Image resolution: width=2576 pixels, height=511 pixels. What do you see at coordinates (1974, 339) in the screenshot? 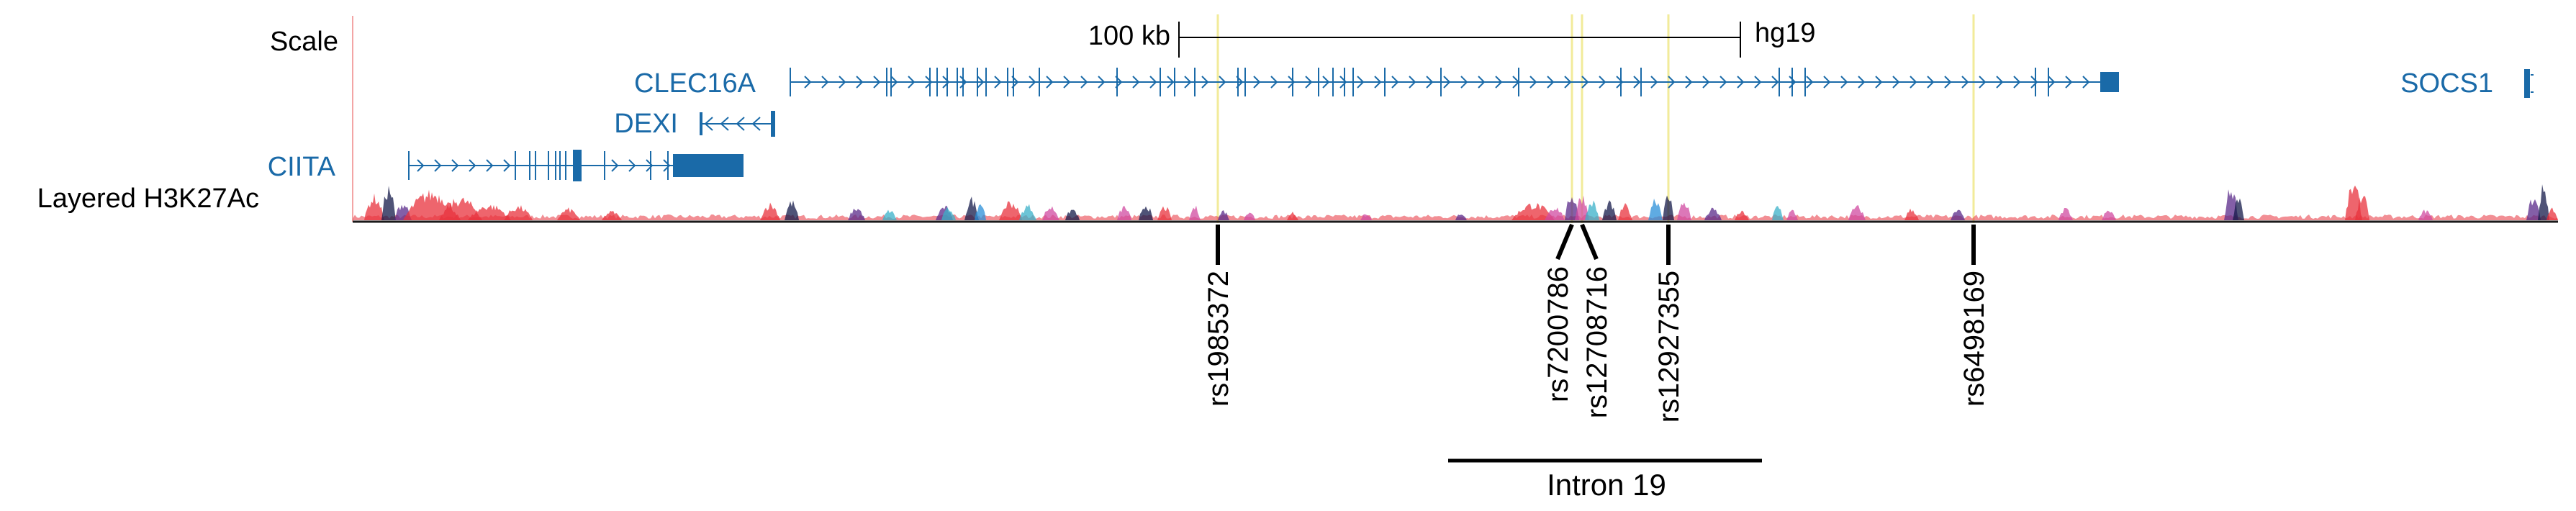
I see `snp-label-rs6498169: rs6498169` at bounding box center [1974, 339].